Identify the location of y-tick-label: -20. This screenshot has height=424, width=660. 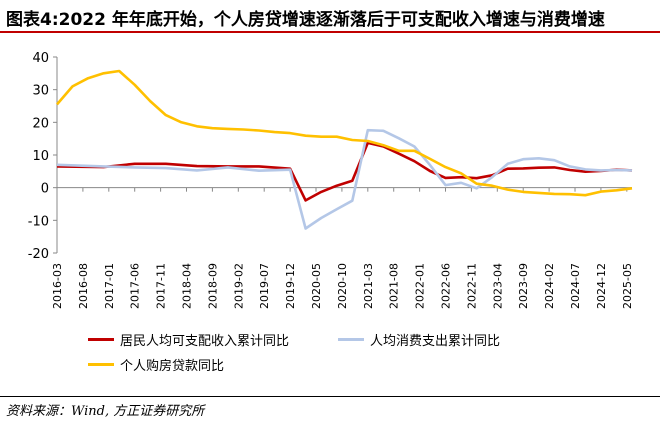
(38, 254).